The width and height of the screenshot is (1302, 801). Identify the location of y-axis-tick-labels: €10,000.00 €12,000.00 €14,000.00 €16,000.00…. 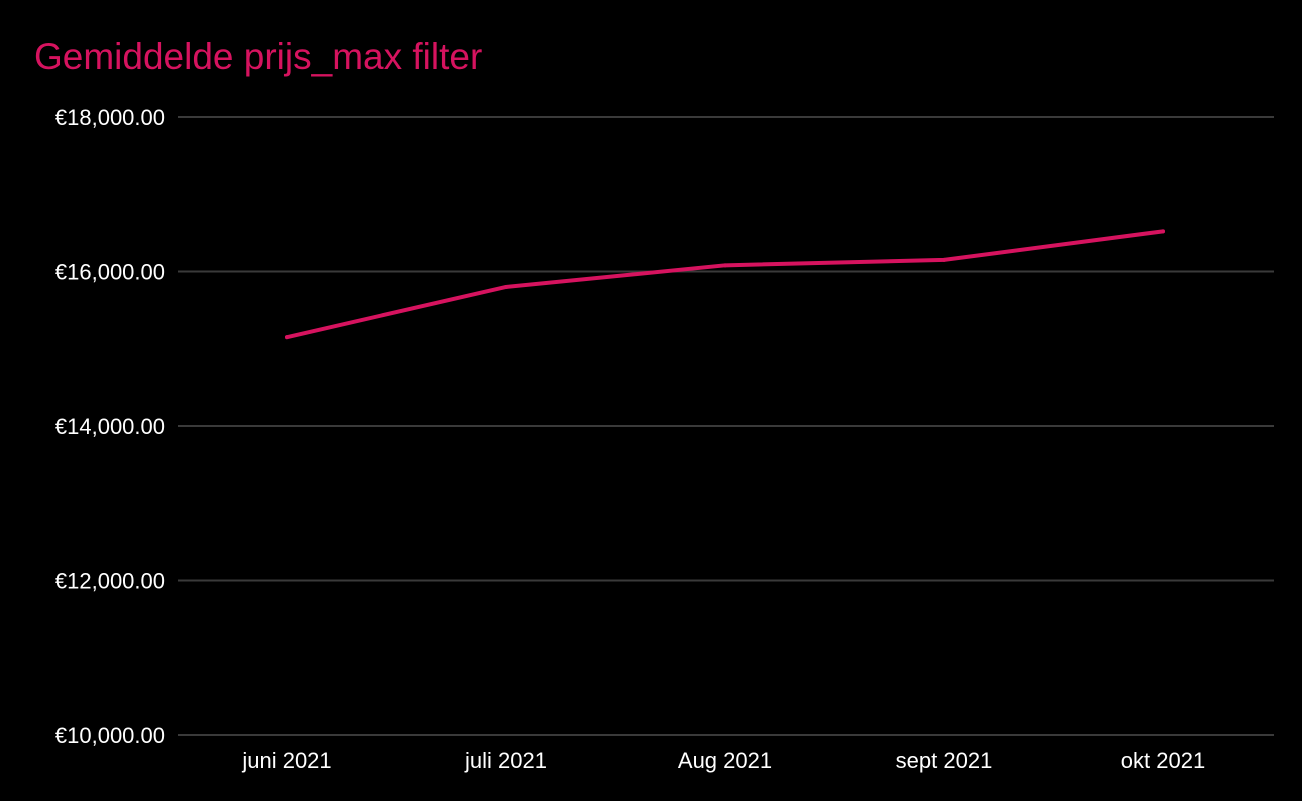
(110, 426).